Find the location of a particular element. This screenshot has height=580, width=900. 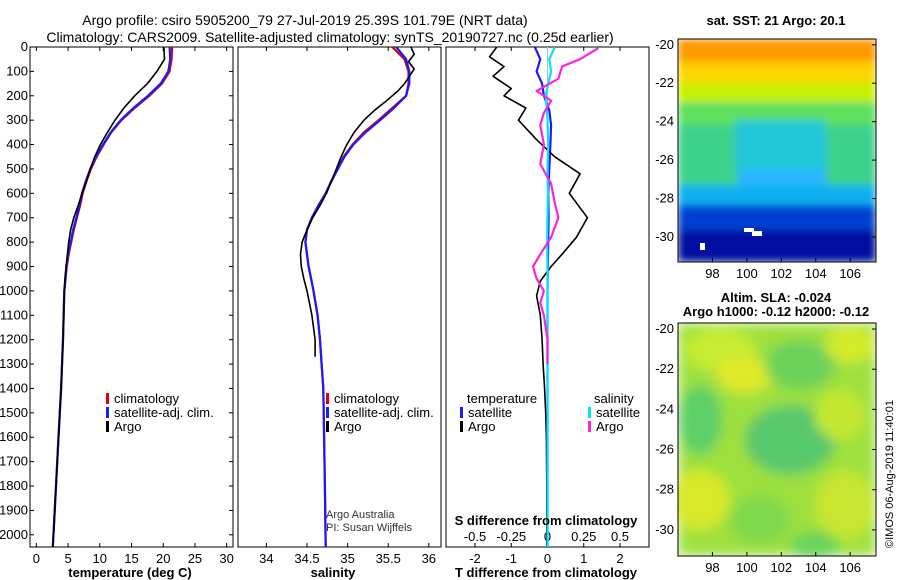

y-tick-label: 2000 is located at coordinates (14, 534).